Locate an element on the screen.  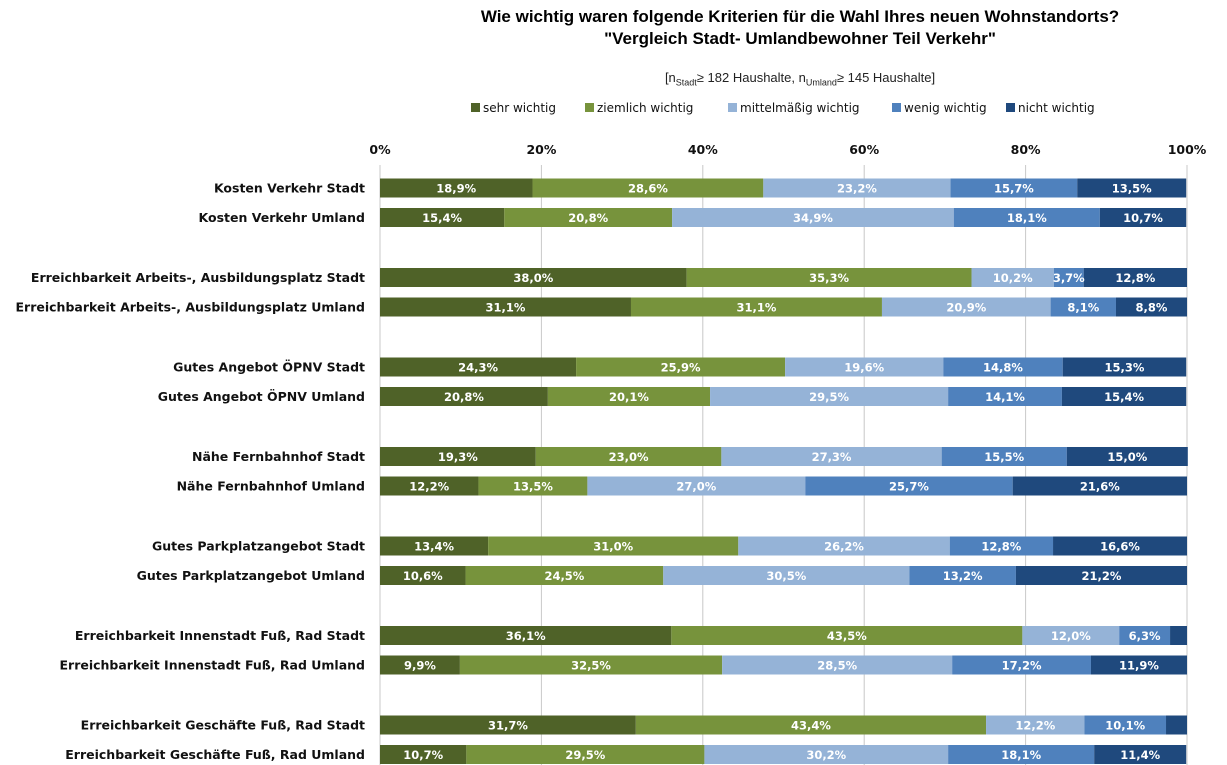
x-axis-tick-labels: 0% 20% 40% 60% 80% 100% is located at coordinates (787, 149).